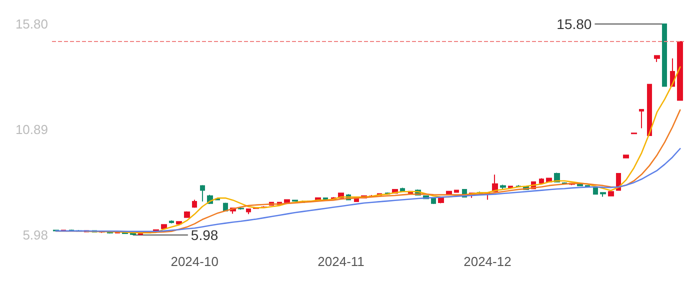 The height and width of the screenshot is (289, 700). What do you see at coordinates (31, 24) in the screenshot?
I see `y-tick-label: 15.80` at bounding box center [31, 24].